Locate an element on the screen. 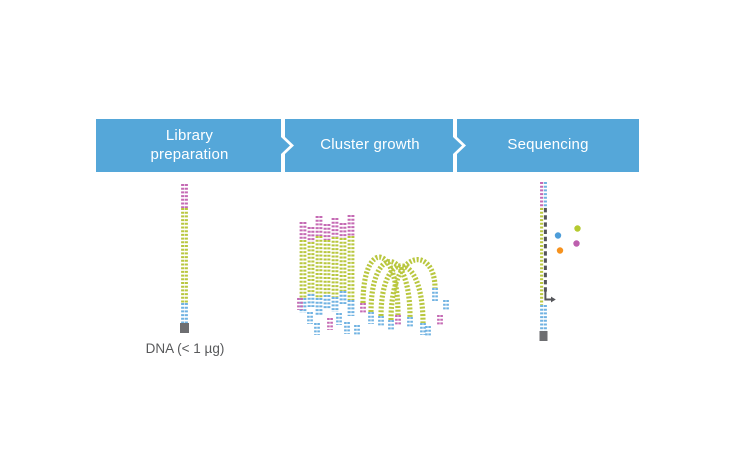  nucleotide-blue-dot is located at coordinates (558, 235).